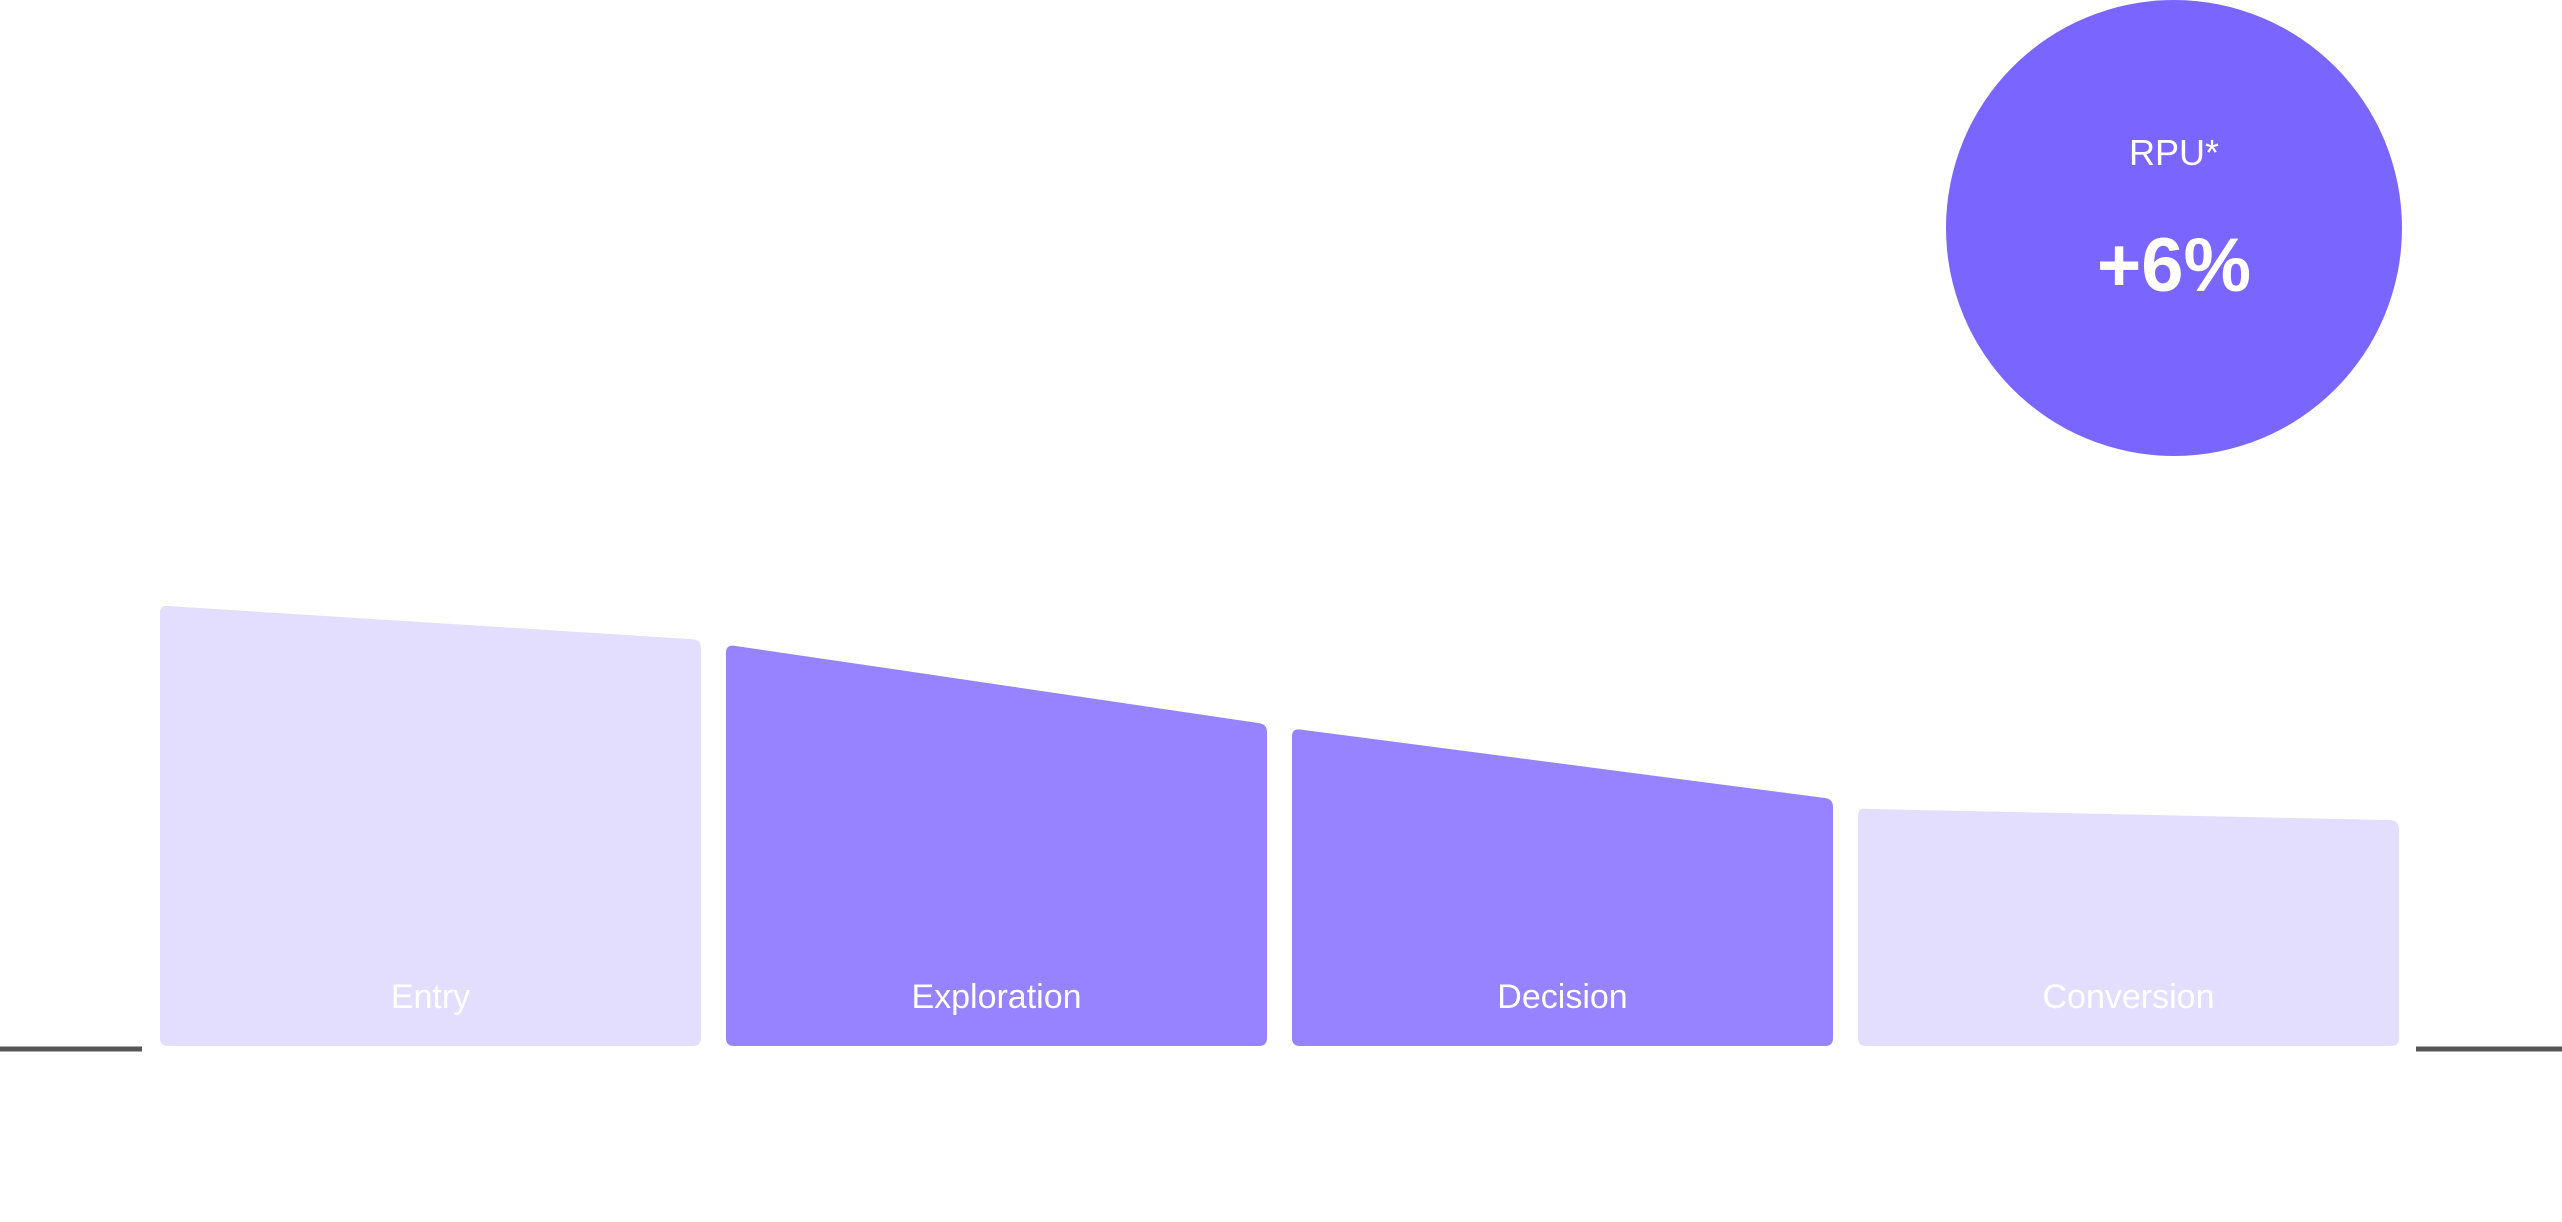  I want to click on funnel-label-decision: Decision, so click(1562, 997).